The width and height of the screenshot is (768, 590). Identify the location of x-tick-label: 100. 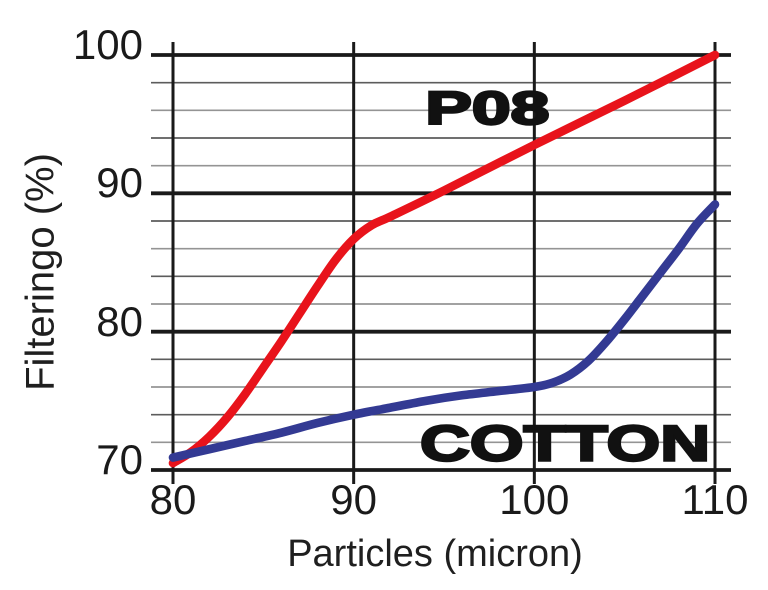
(534, 499).